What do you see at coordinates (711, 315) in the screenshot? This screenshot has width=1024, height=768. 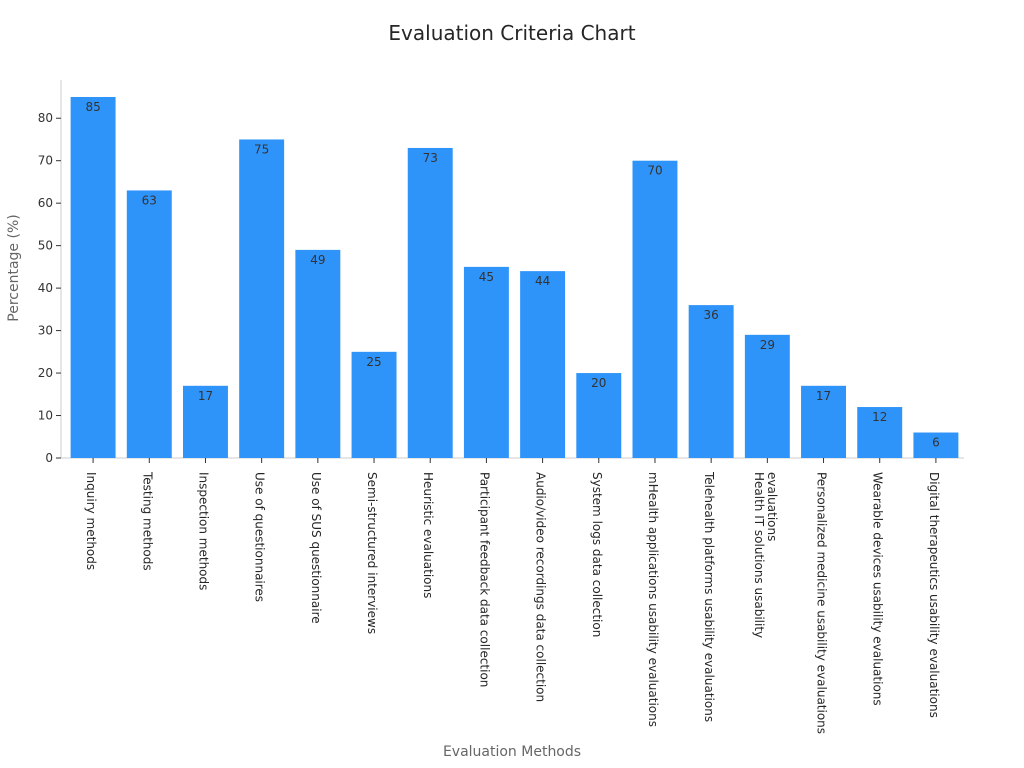 I see `bar-value-label: 36` at bounding box center [711, 315].